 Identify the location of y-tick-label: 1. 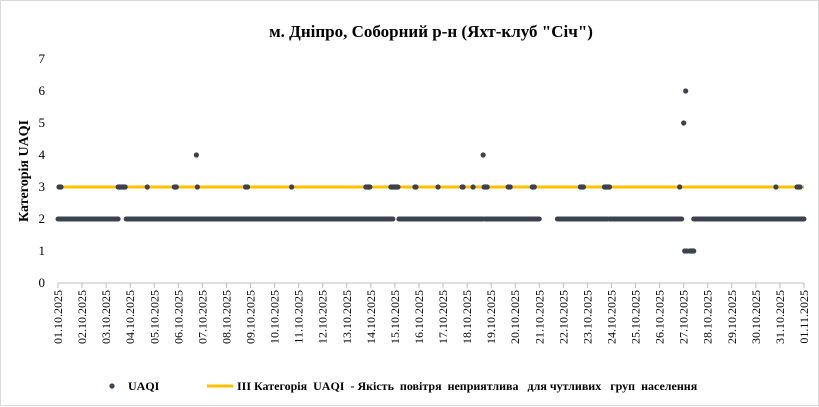
(42, 250).